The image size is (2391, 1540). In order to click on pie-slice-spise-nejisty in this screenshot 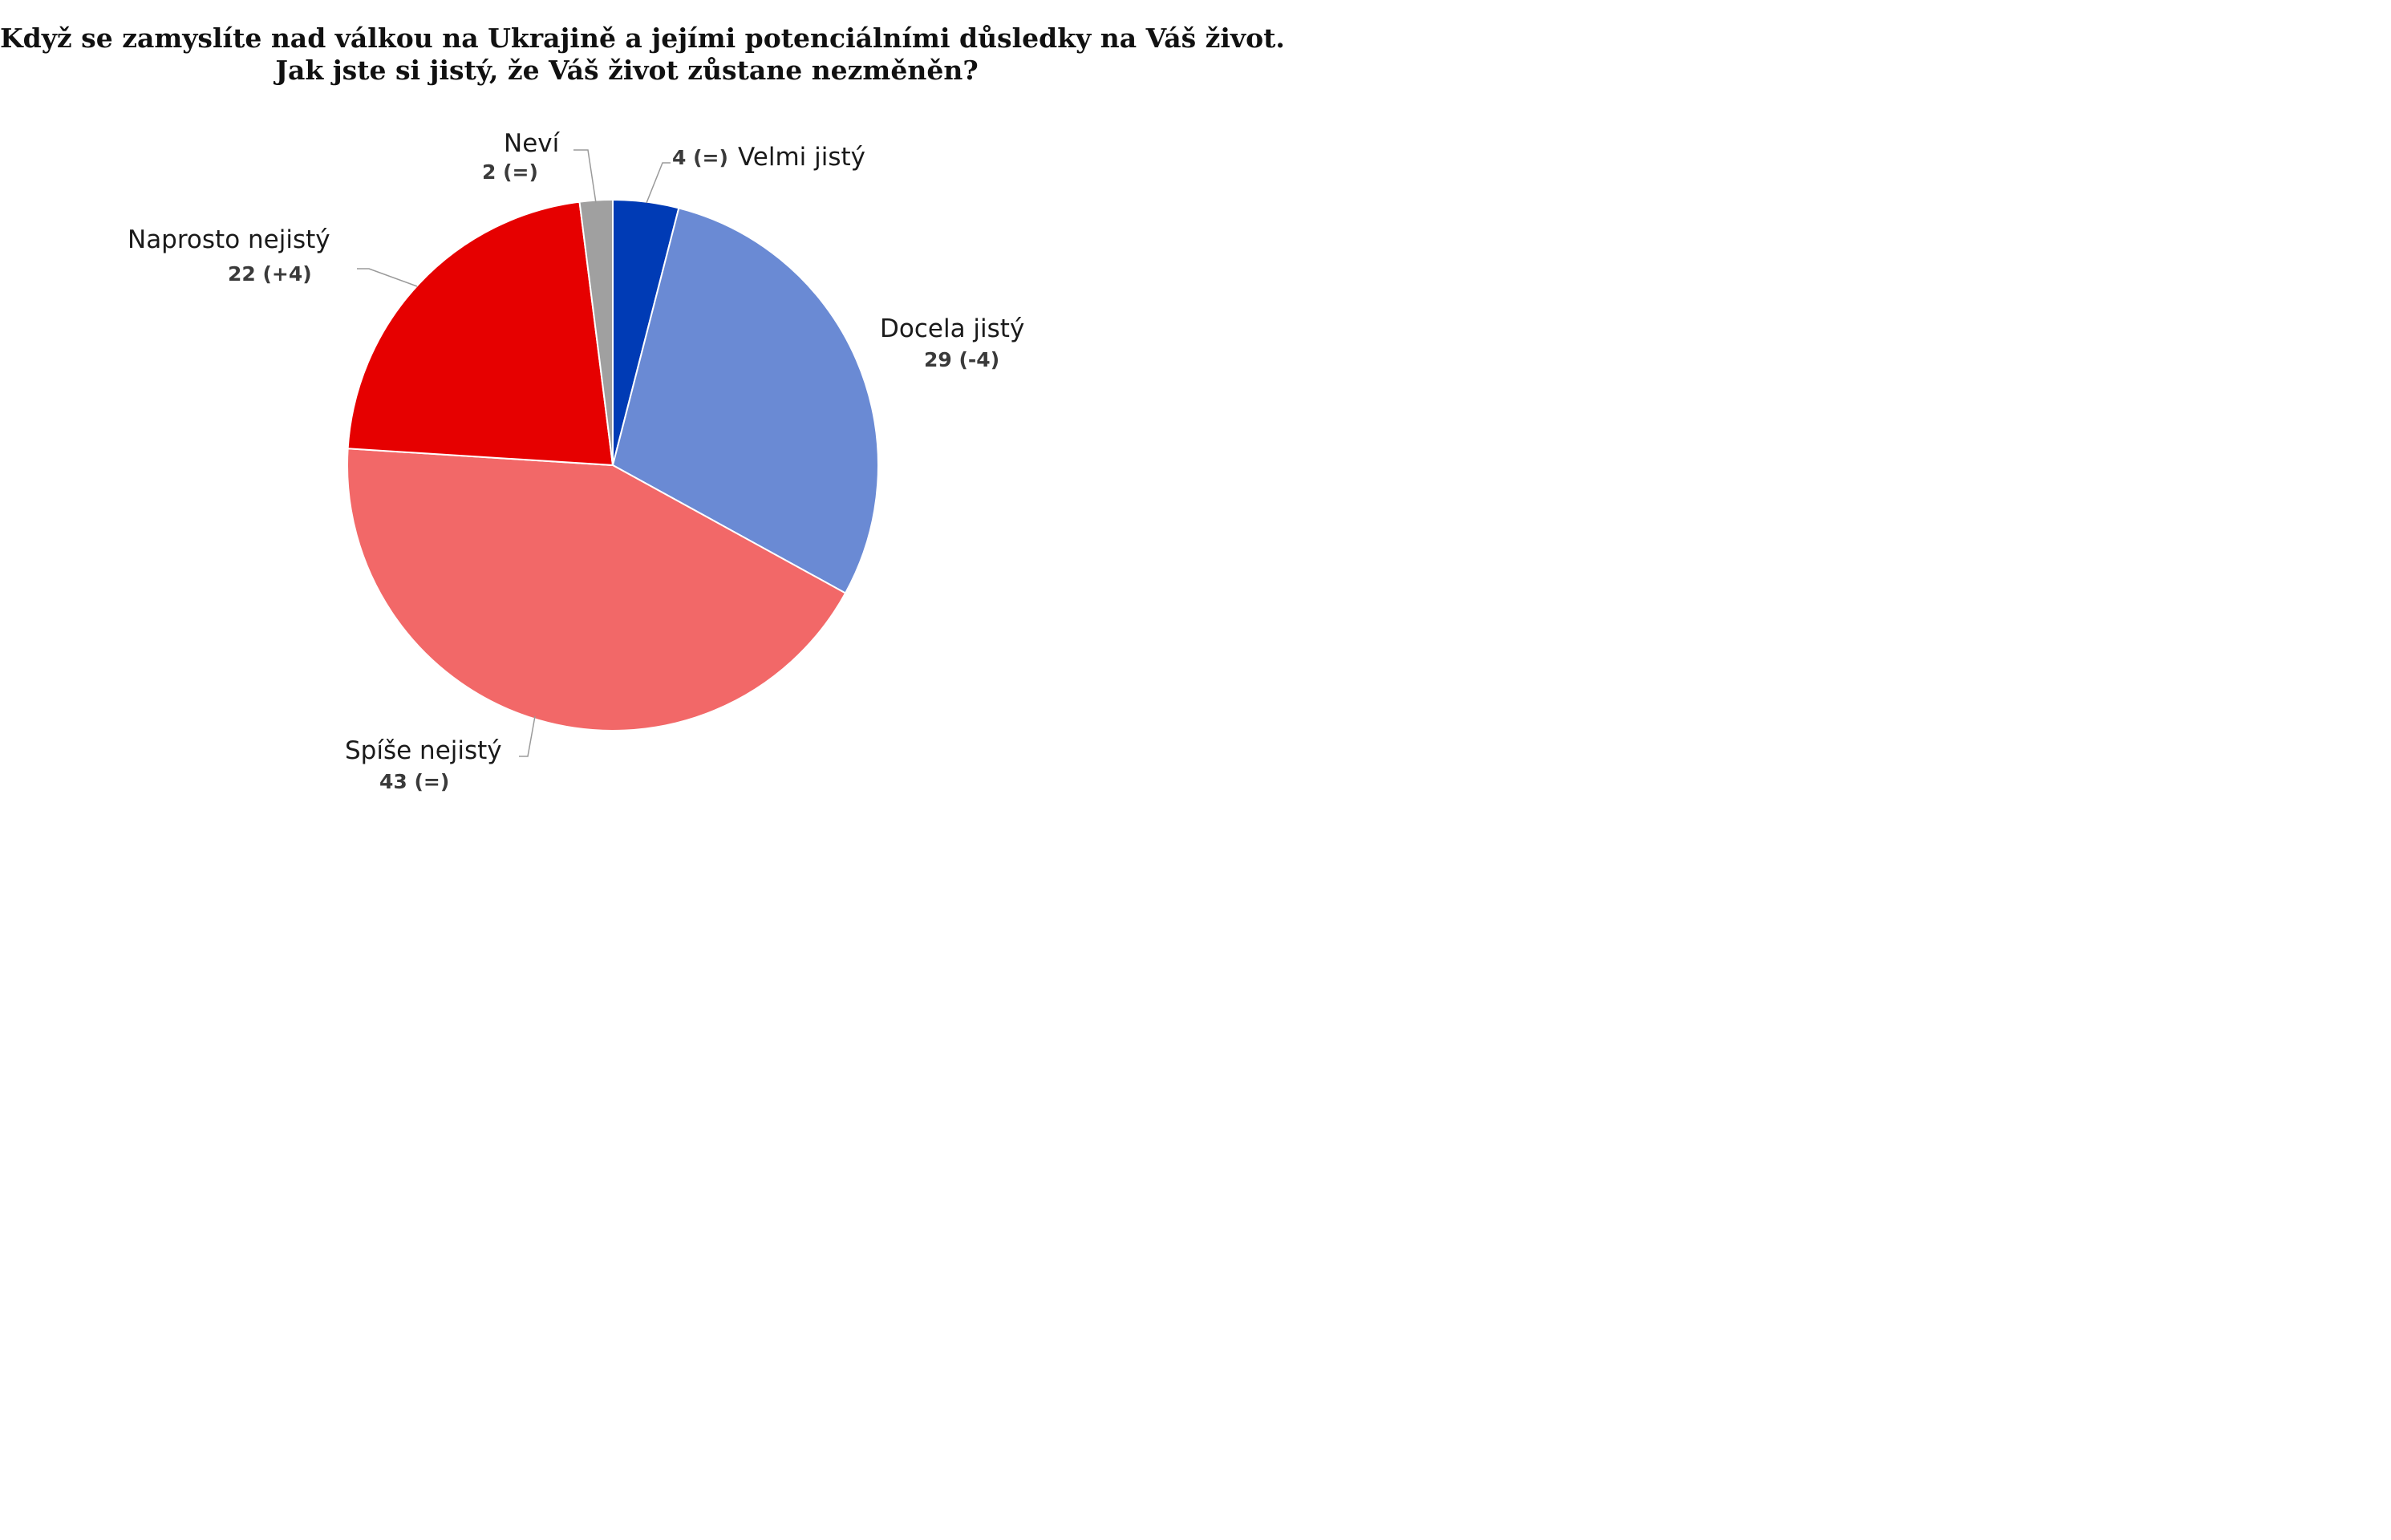, I will do `click(596, 590)`.